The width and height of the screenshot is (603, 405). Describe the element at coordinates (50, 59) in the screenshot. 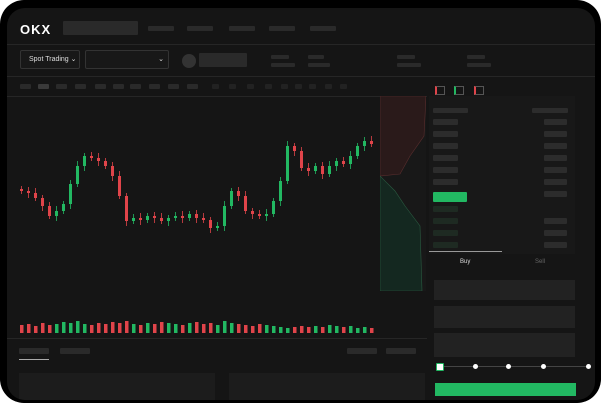

I see `trading-mode-select: Spot Trading ⌄` at that location.